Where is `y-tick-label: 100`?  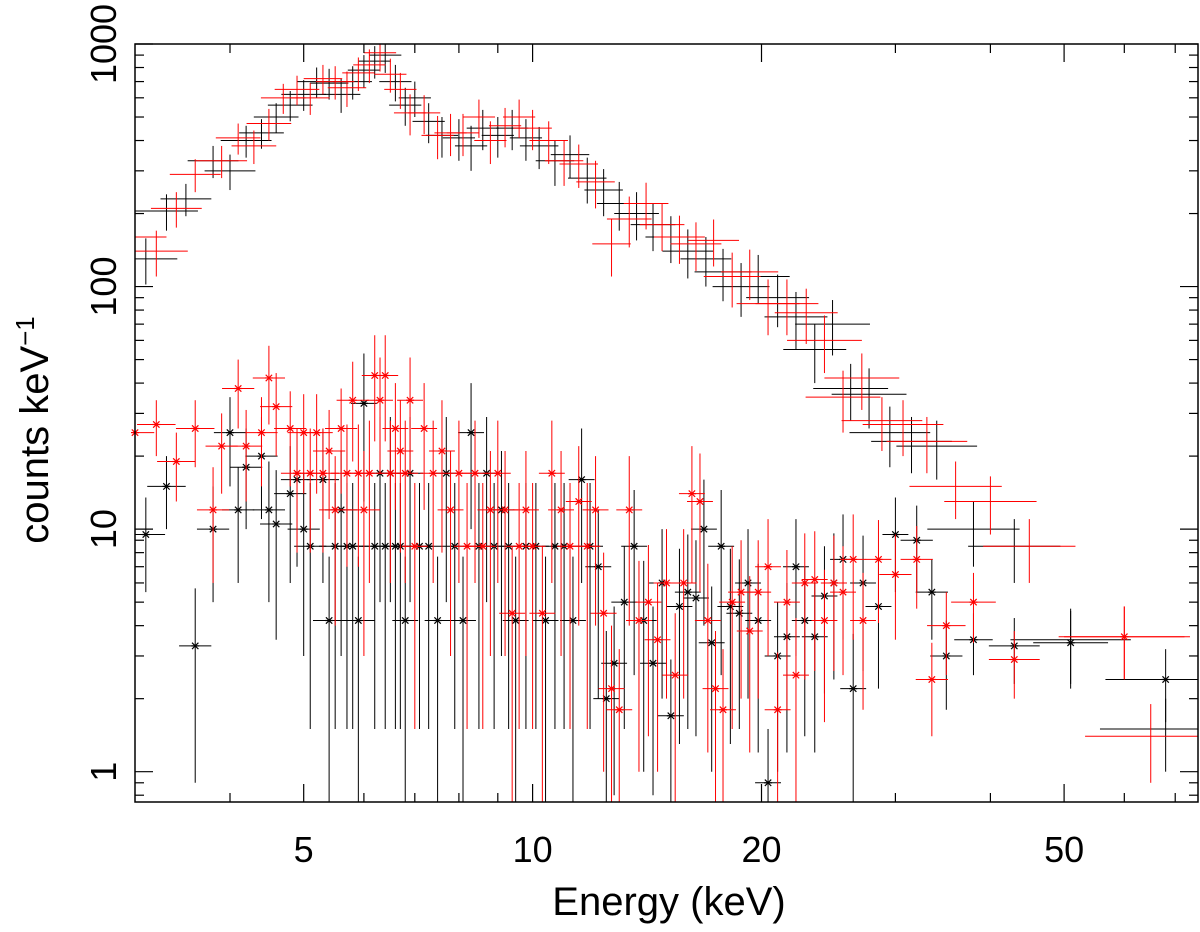 y-tick-label: 100 is located at coordinates (103, 287).